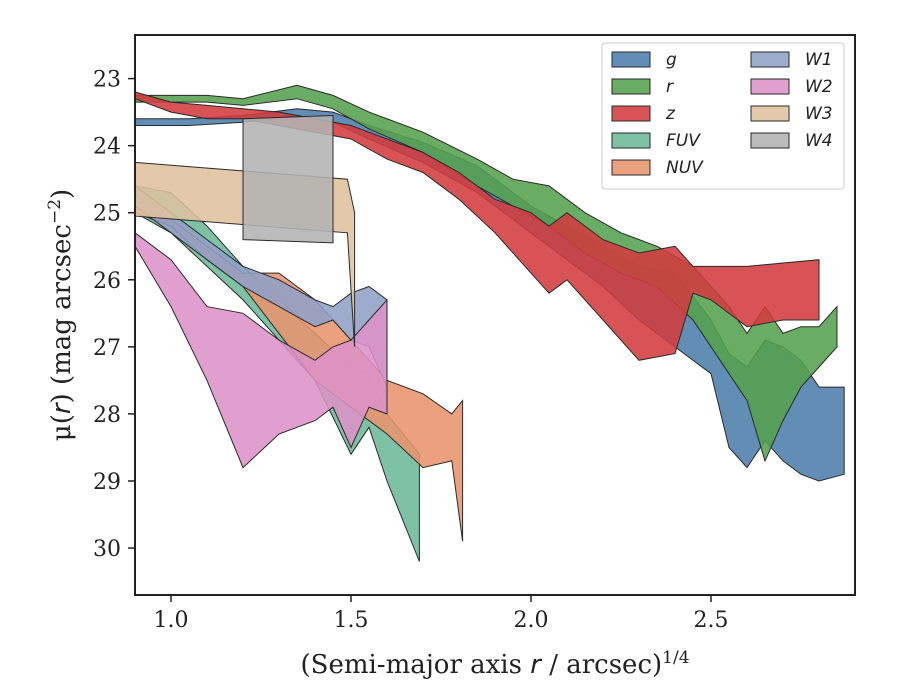  I want to click on x-axis-label-sup: 1/4, so click(675, 658).